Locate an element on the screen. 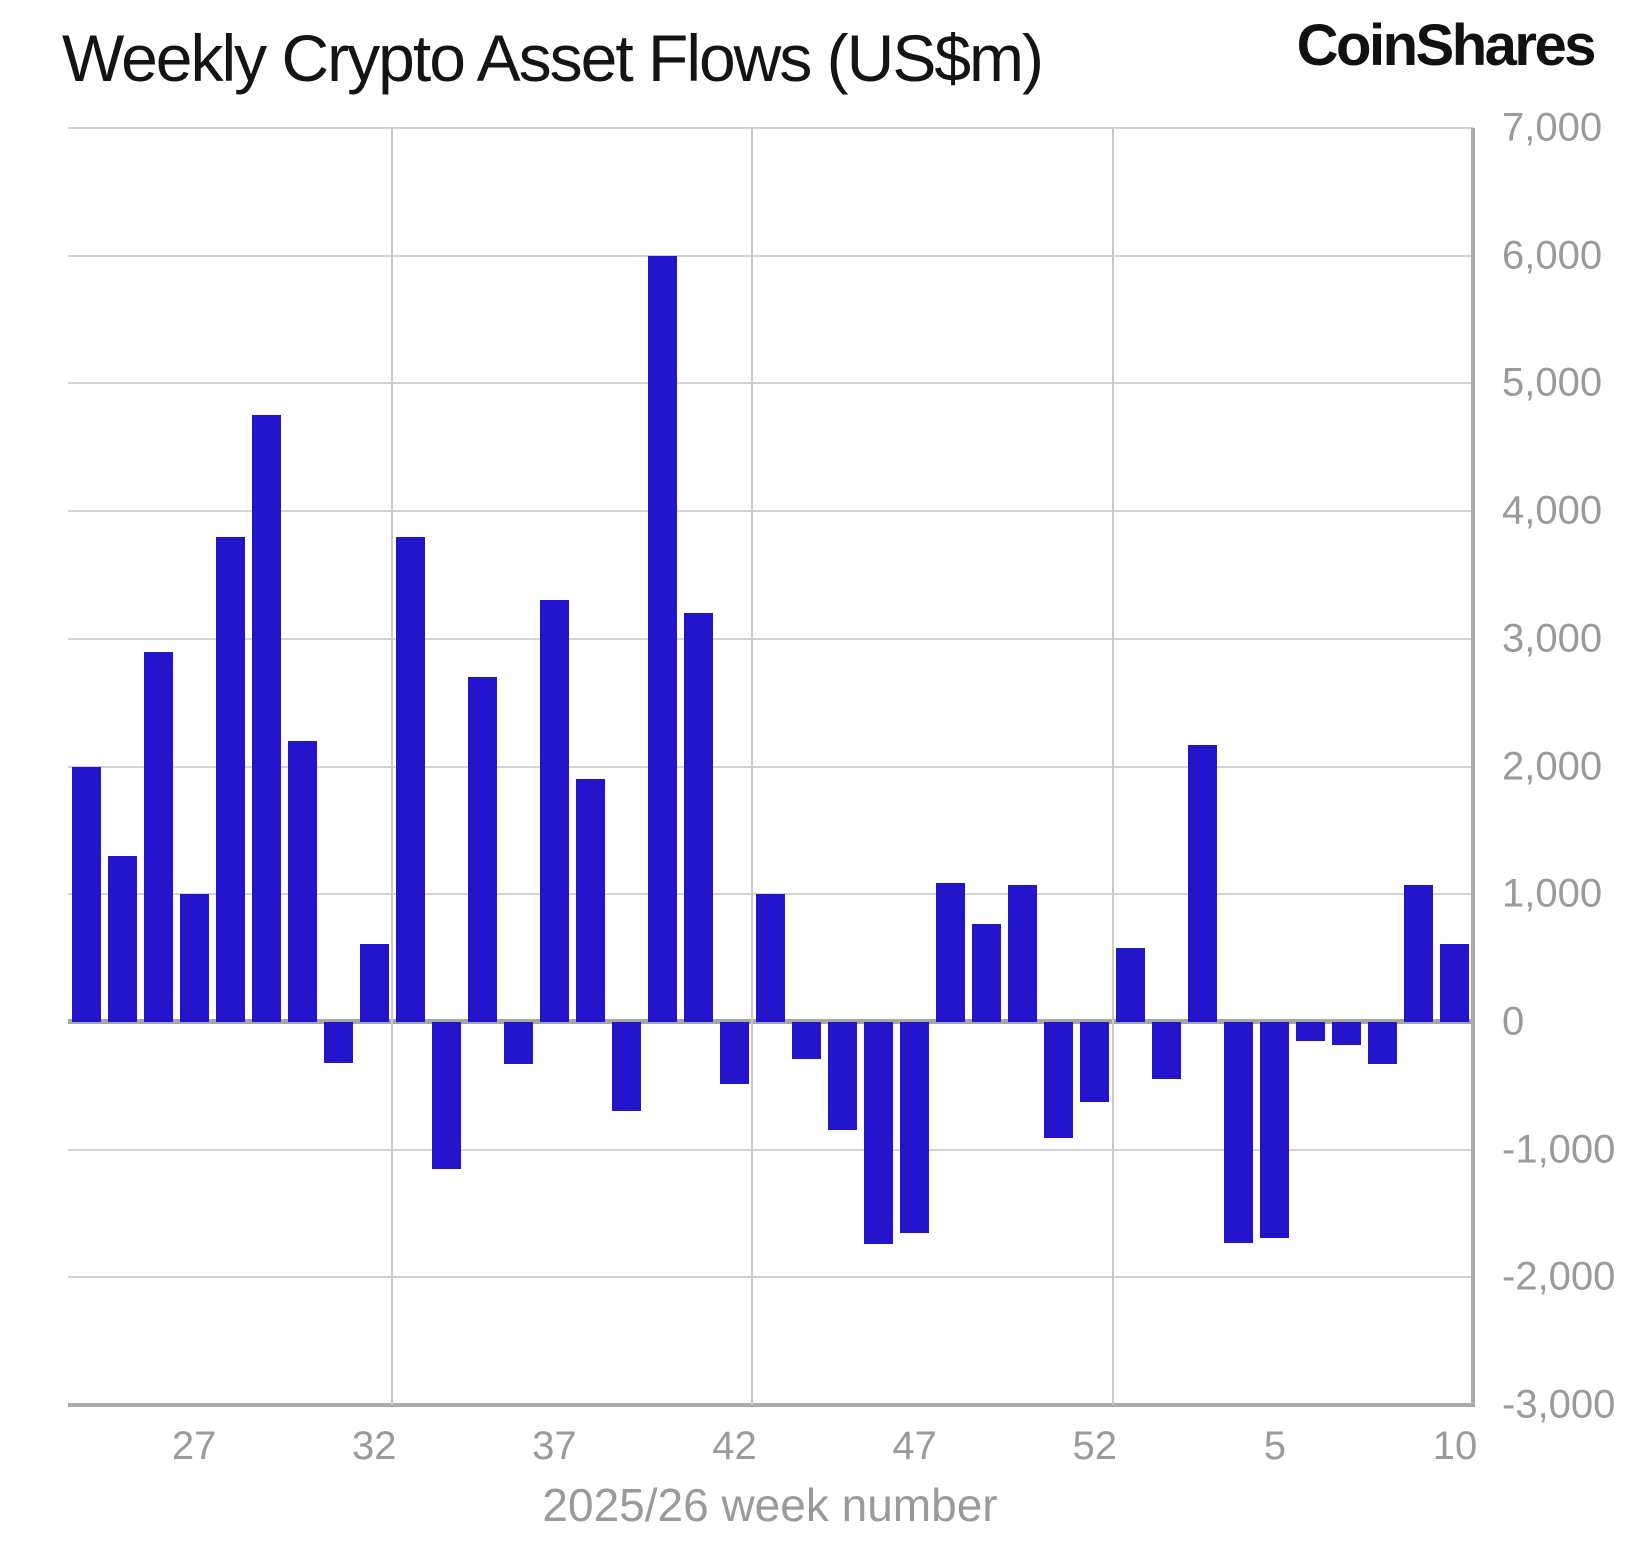  y-tick-label: 0 is located at coordinates (1513, 1021).